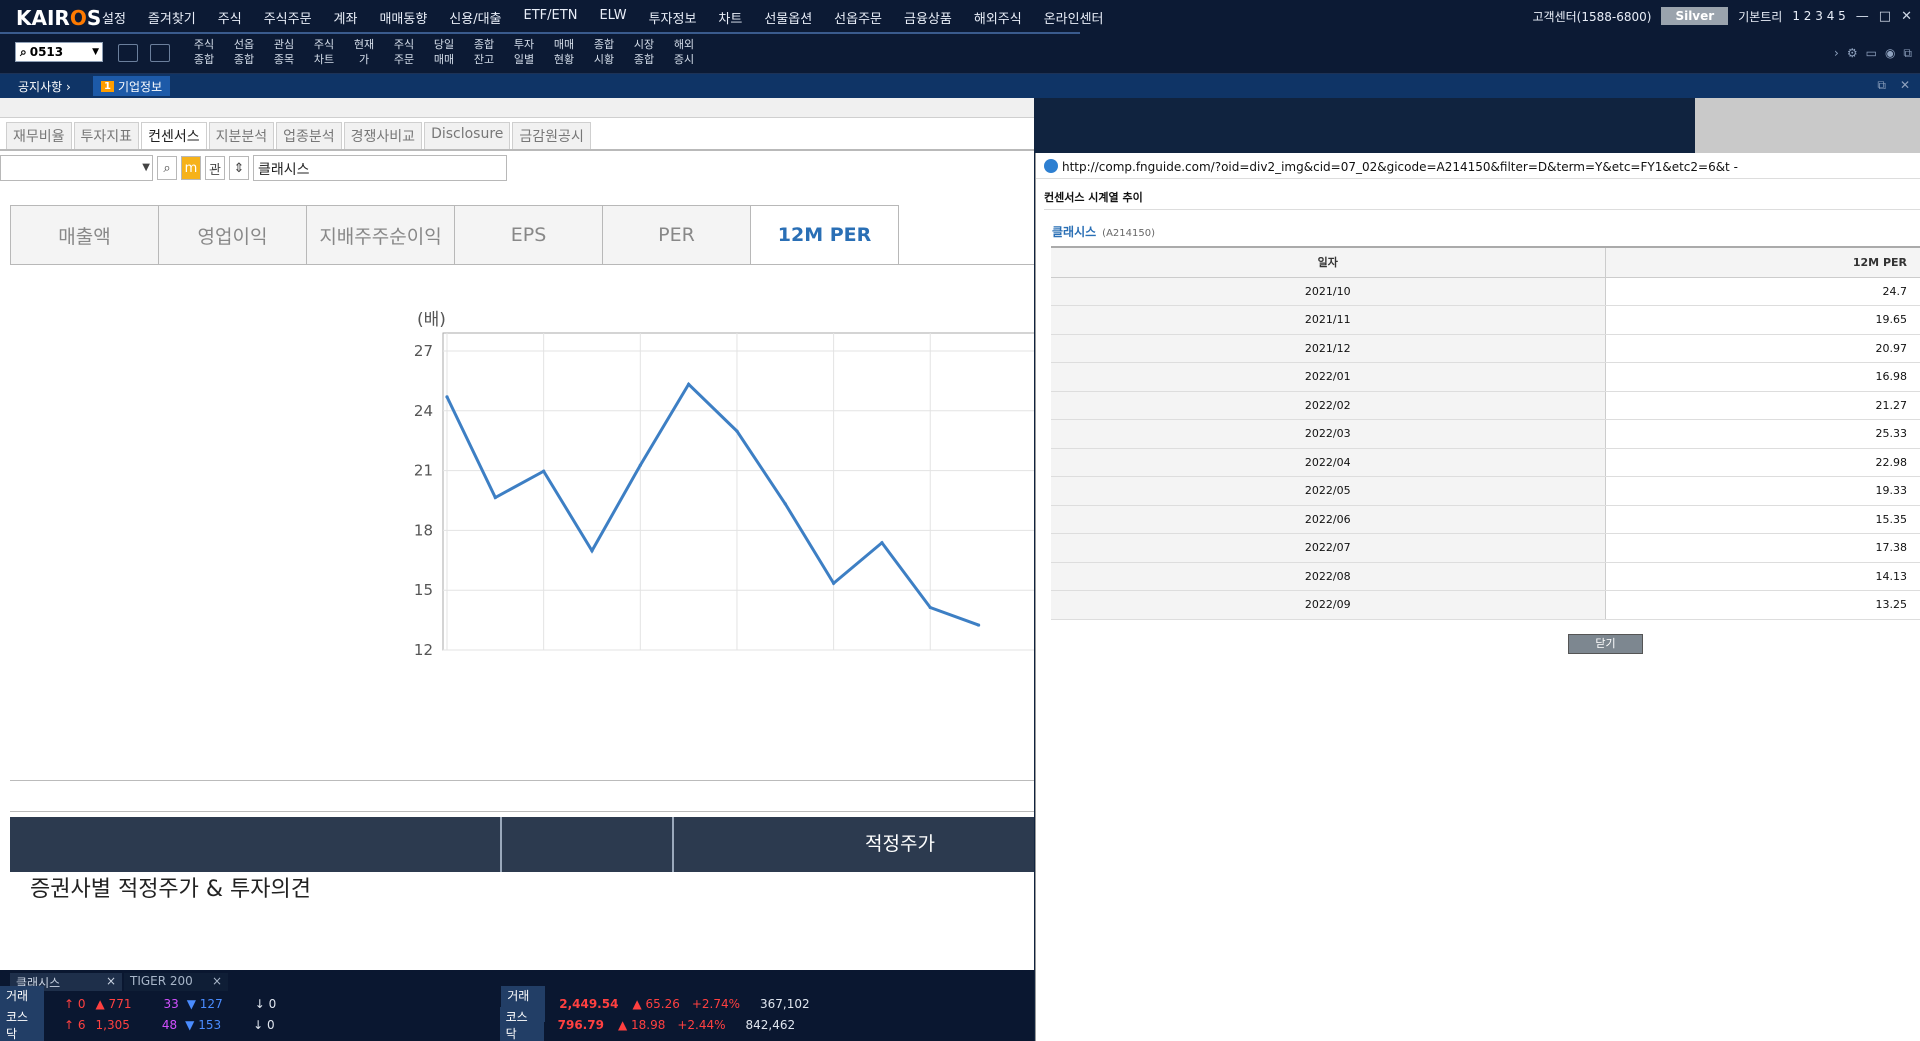 Image resolution: width=1920 pixels, height=1041 pixels. What do you see at coordinates (550, 15) in the screenshot?
I see `menu-item: ETF/ETN` at bounding box center [550, 15].